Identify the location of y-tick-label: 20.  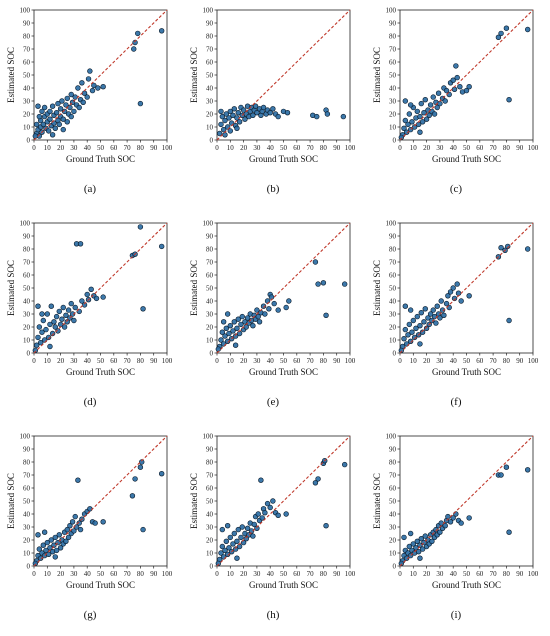
(210, 114).